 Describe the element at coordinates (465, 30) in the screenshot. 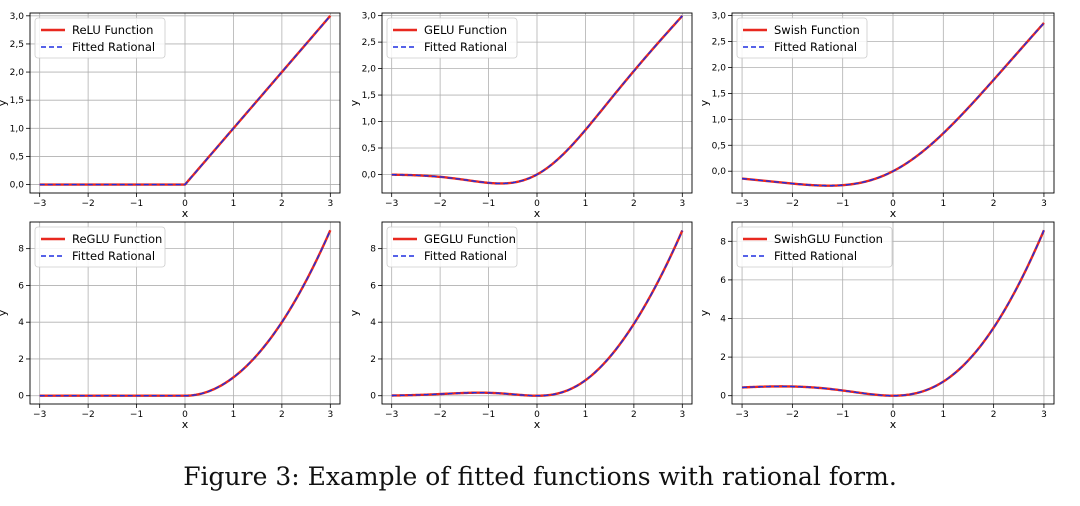

I see `legend-label: GELU Function` at that location.